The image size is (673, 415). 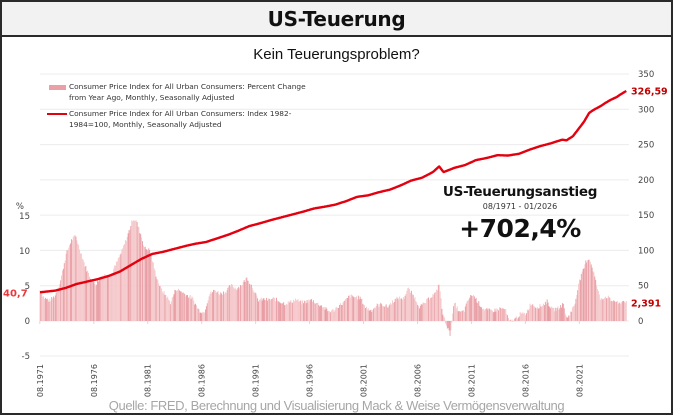 I want to click on x-axis-tick: 08.1986, so click(x=202, y=380).